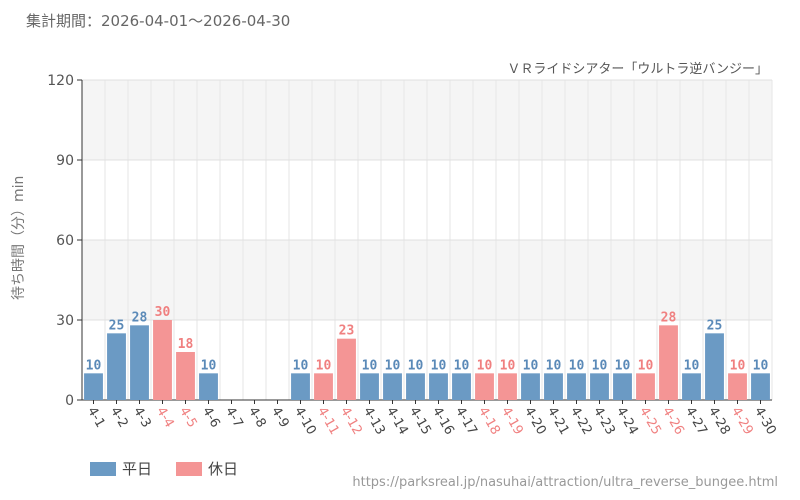  What do you see at coordinates (374, 421) in the screenshot?
I see `x-tick-label-4-13: 4-13` at bounding box center [374, 421].